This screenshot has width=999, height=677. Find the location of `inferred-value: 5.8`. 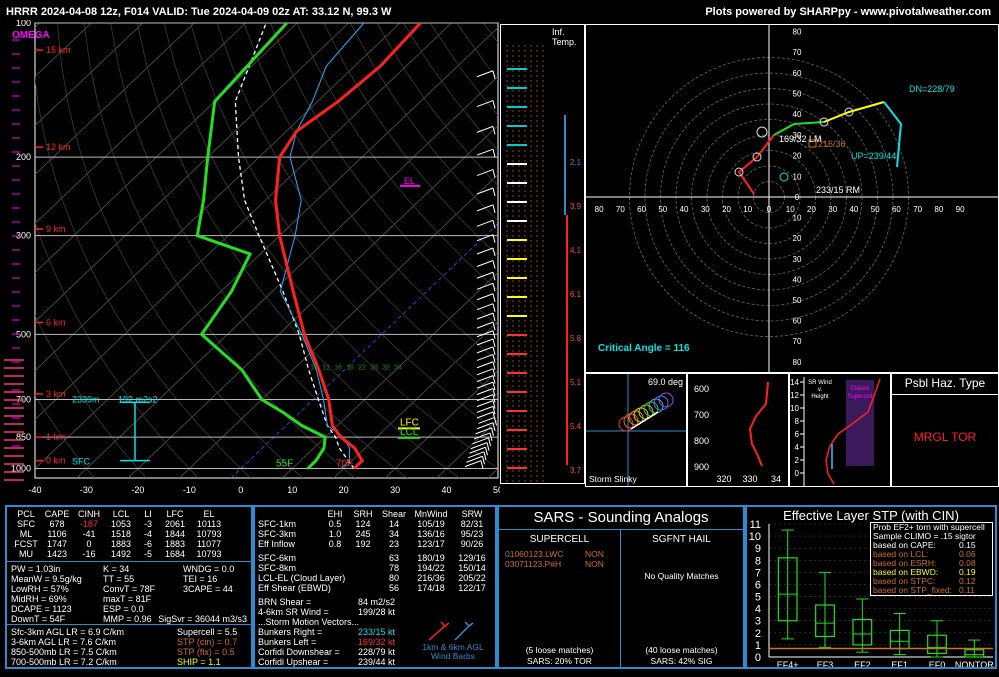

inferred-value: 5.8 is located at coordinates (576, 338).